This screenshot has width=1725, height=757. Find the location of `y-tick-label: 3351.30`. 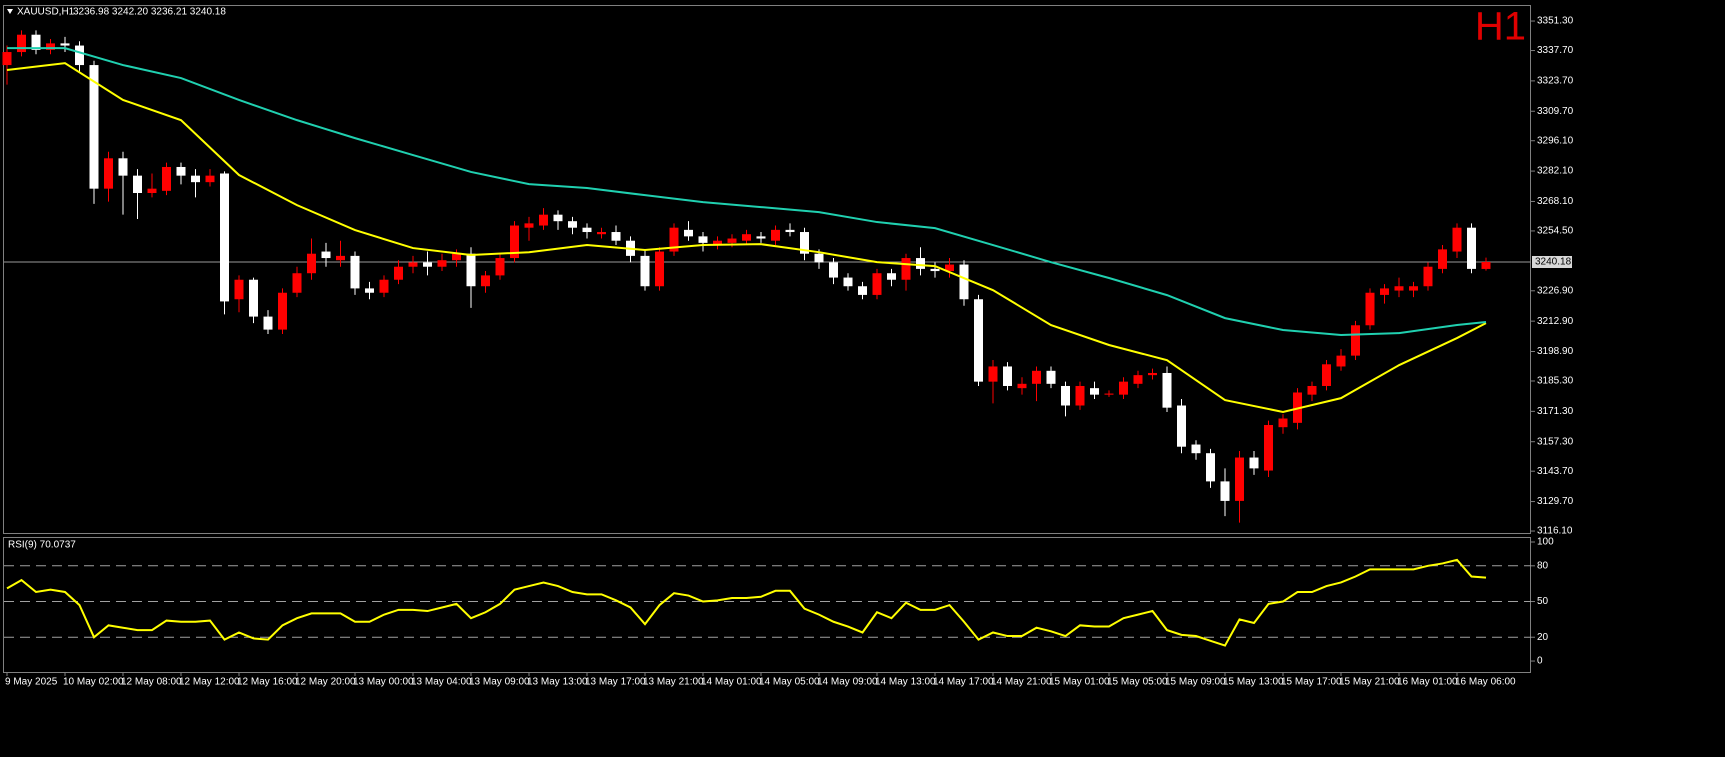

y-tick-label: 3351.30 is located at coordinates (1555, 21).